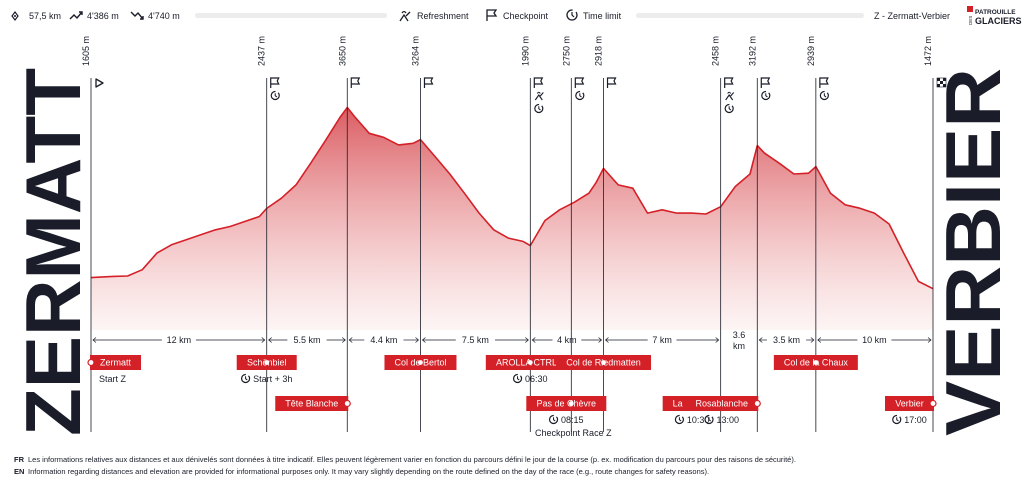  I want to click on segment-label: 7.5 km, so click(475, 340).